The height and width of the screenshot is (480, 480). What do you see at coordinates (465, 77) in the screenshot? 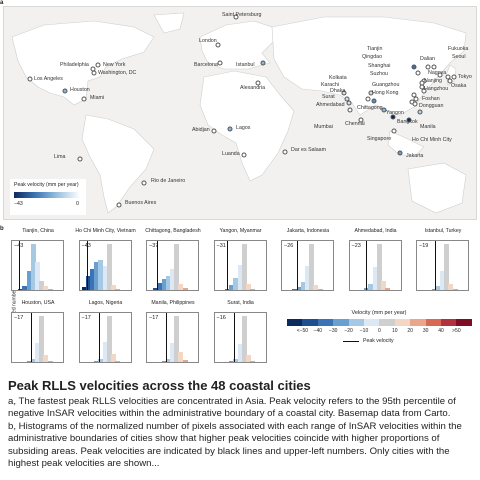
I see `city-label: Tokyo` at bounding box center [465, 77].